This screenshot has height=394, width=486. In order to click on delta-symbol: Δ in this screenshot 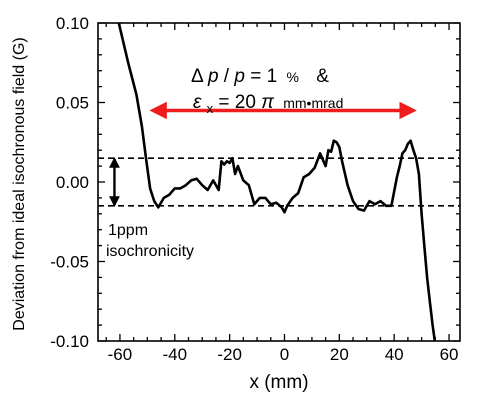, I will do `click(197, 76)`.